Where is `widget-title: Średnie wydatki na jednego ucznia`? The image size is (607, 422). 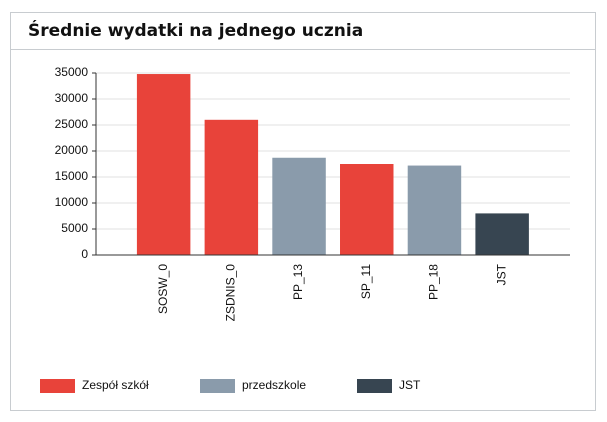
widget-title: Średnie wydatki na jednego ucznia is located at coordinates (196, 31).